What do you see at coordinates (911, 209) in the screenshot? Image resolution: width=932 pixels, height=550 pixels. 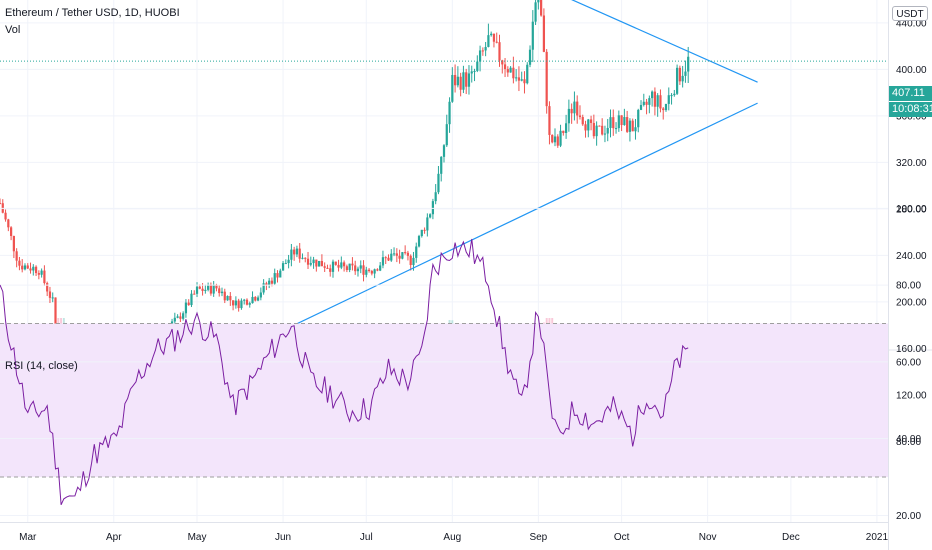 I see `rsi-tick-label: 100.00` at bounding box center [911, 209].